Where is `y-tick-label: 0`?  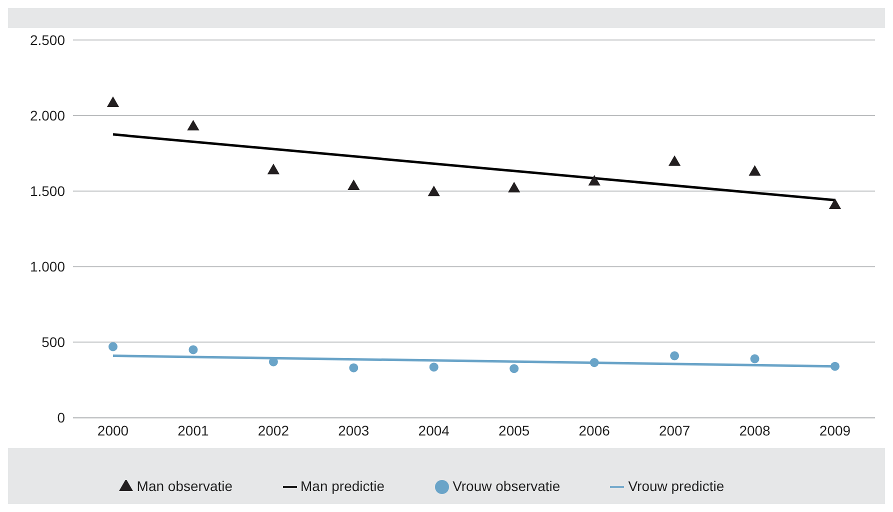 y-tick-label: 0 is located at coordinates (61, 418).